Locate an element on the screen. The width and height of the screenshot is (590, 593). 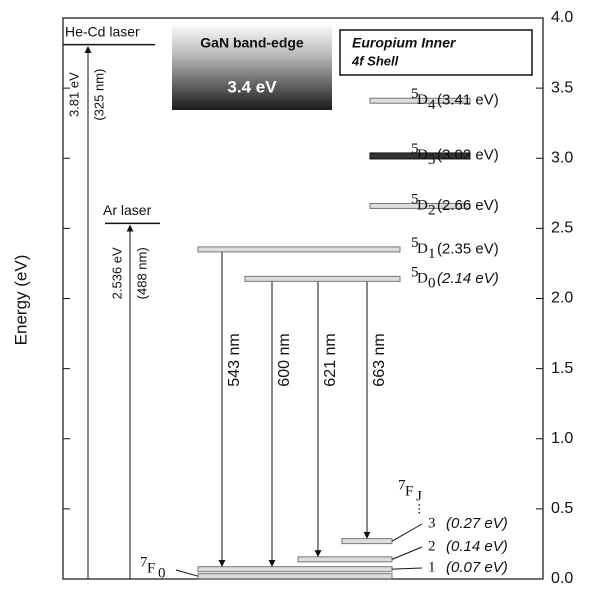
y-tick-label: 1.5 is located at coordinates (562, 368).